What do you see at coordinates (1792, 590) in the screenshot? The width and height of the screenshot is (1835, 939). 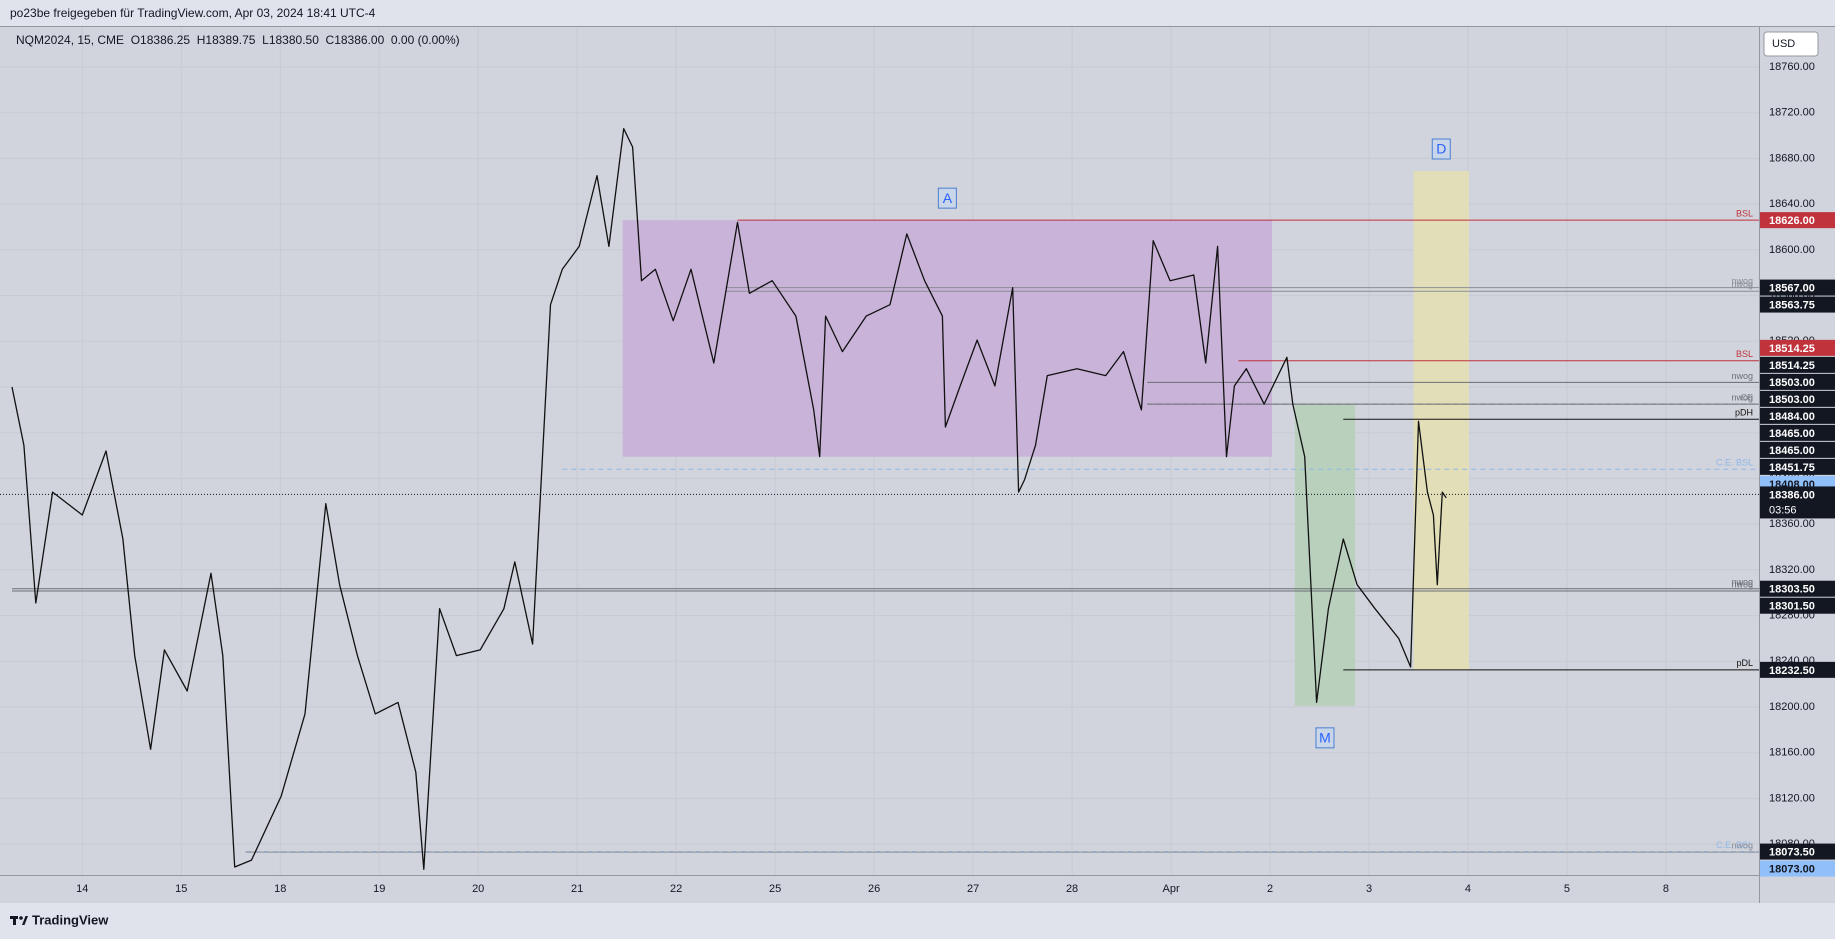 I see `price-badge-label: 18303.50` at bounding box center [1792, 590].